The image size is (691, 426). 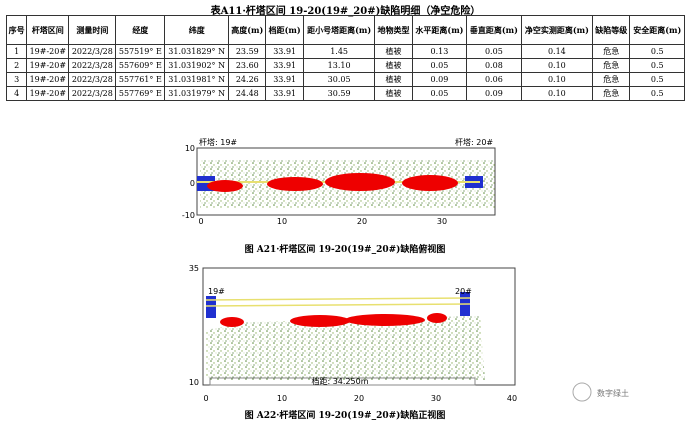 What do you see at coordinates (194, 268) in the screenshot?
I see `y-tick-label: 35` at bounding box center [194, 268].